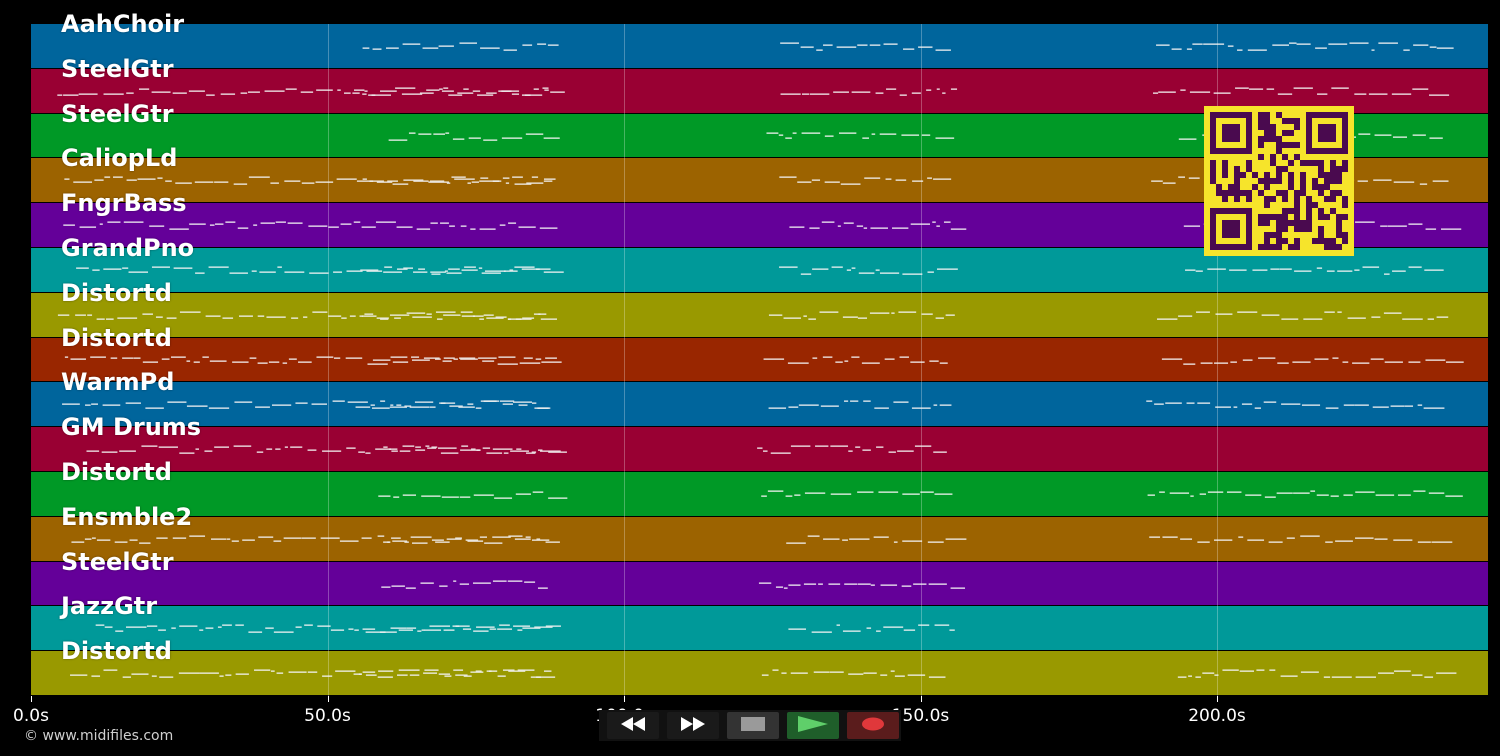 This screenshot has width=1500, height=756. I want to click on qr-code-pattern, so click(1279, 181).